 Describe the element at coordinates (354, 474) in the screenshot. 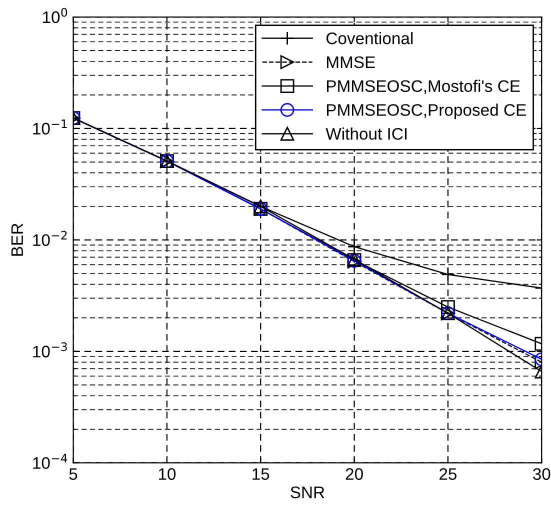

I see `x-tick-label: 20` at that location.